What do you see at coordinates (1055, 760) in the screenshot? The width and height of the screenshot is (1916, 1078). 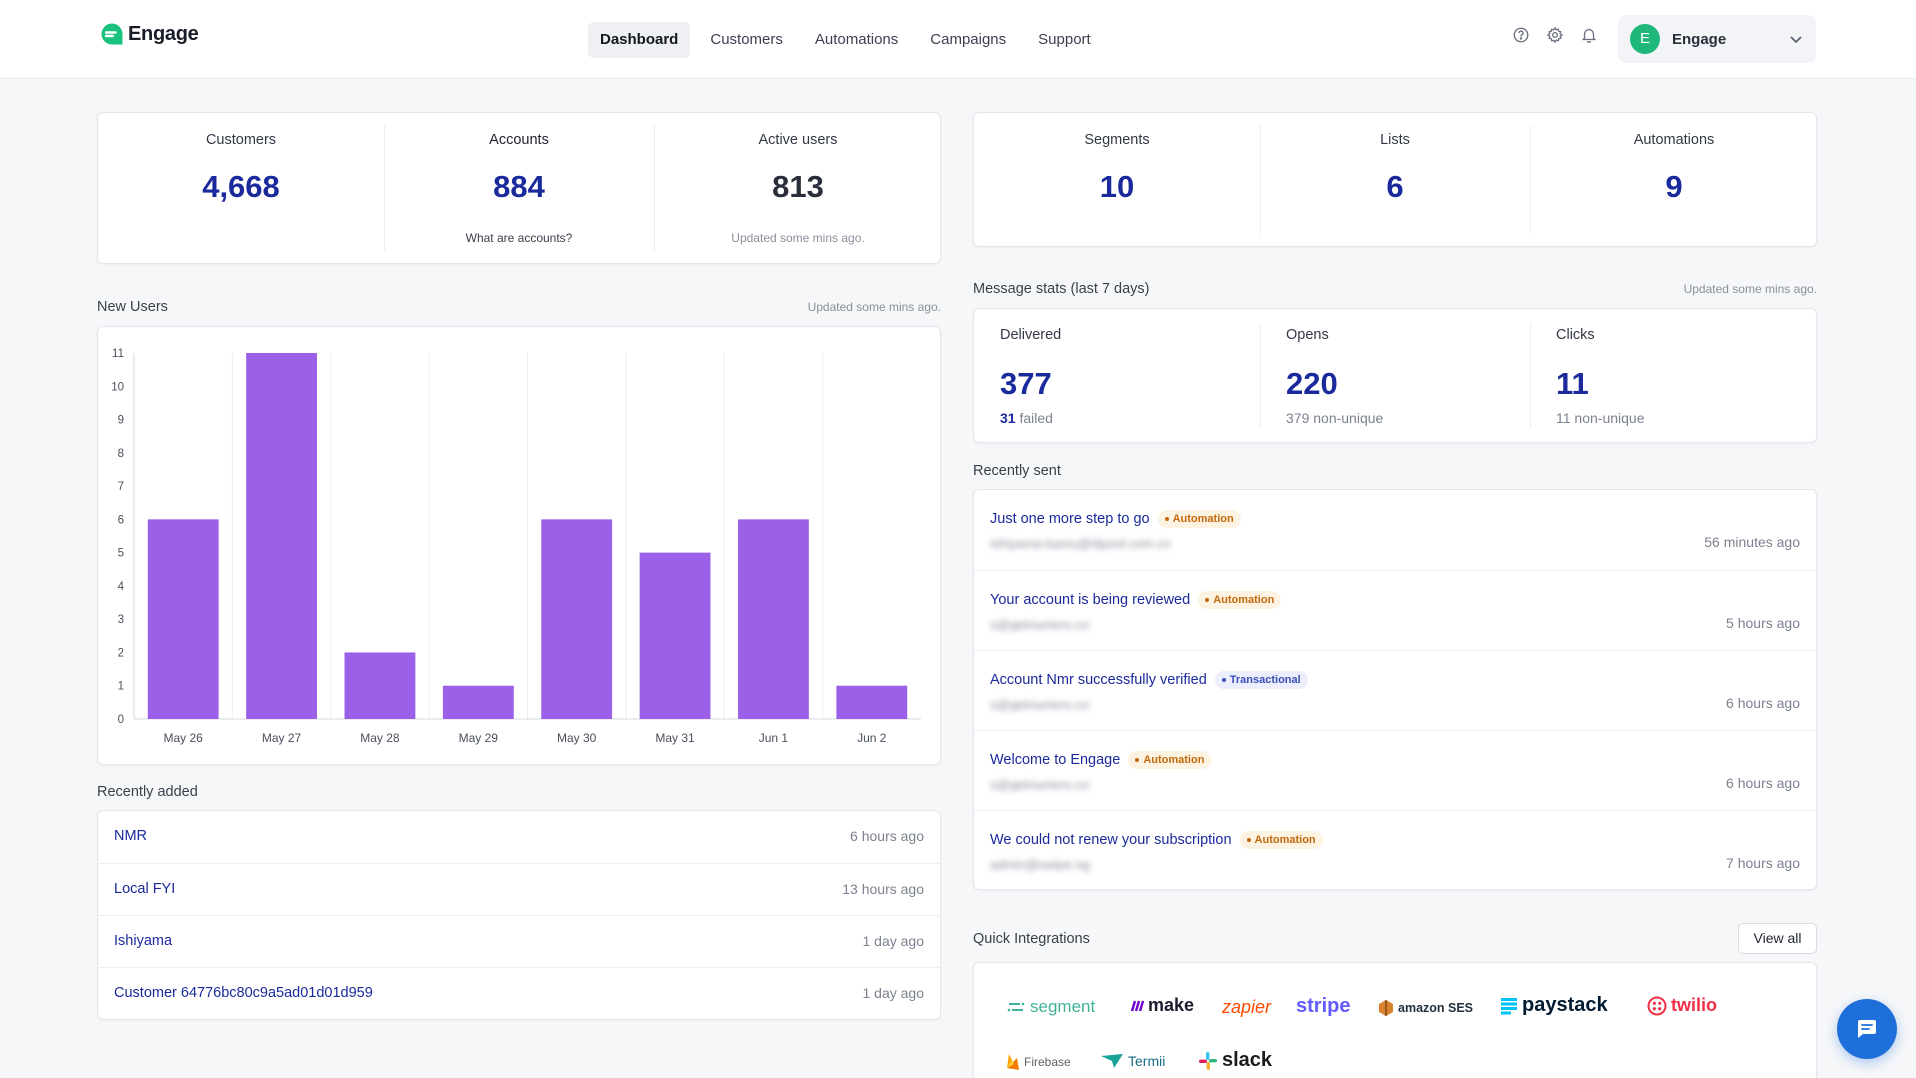 I see `message-subject: Welcome to Engage` at bounding box center [1055, 760].